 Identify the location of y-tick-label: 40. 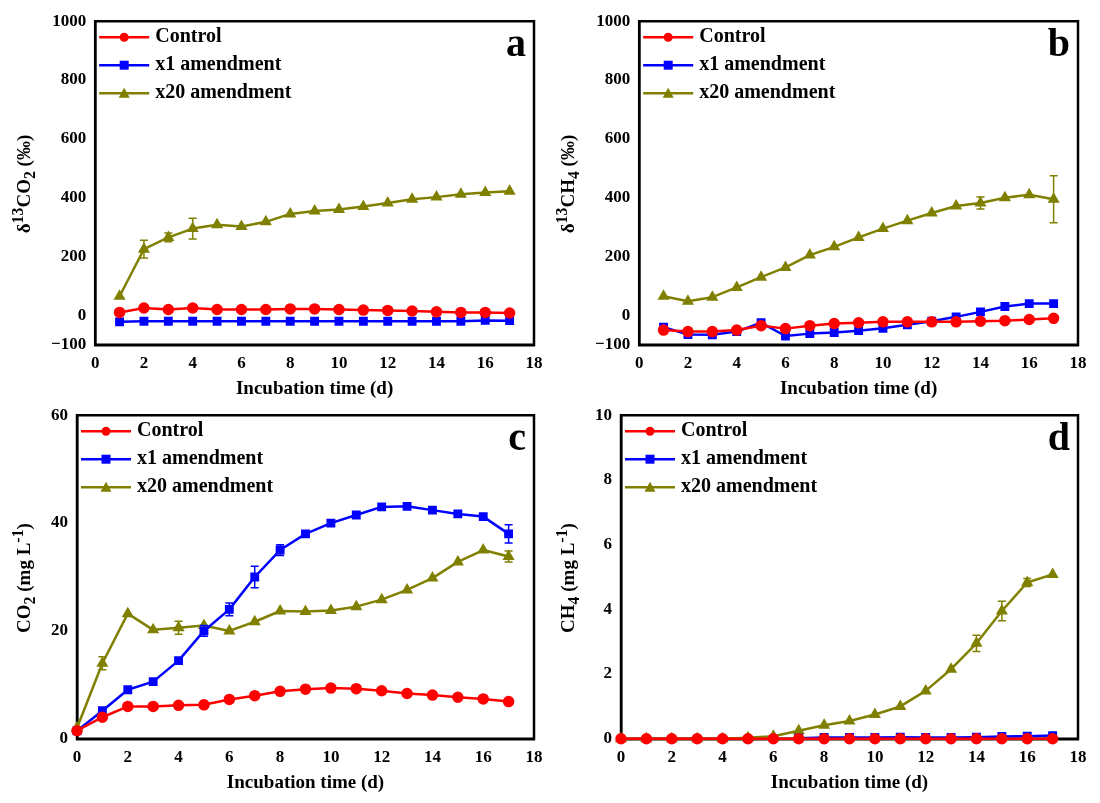
(59, 522).